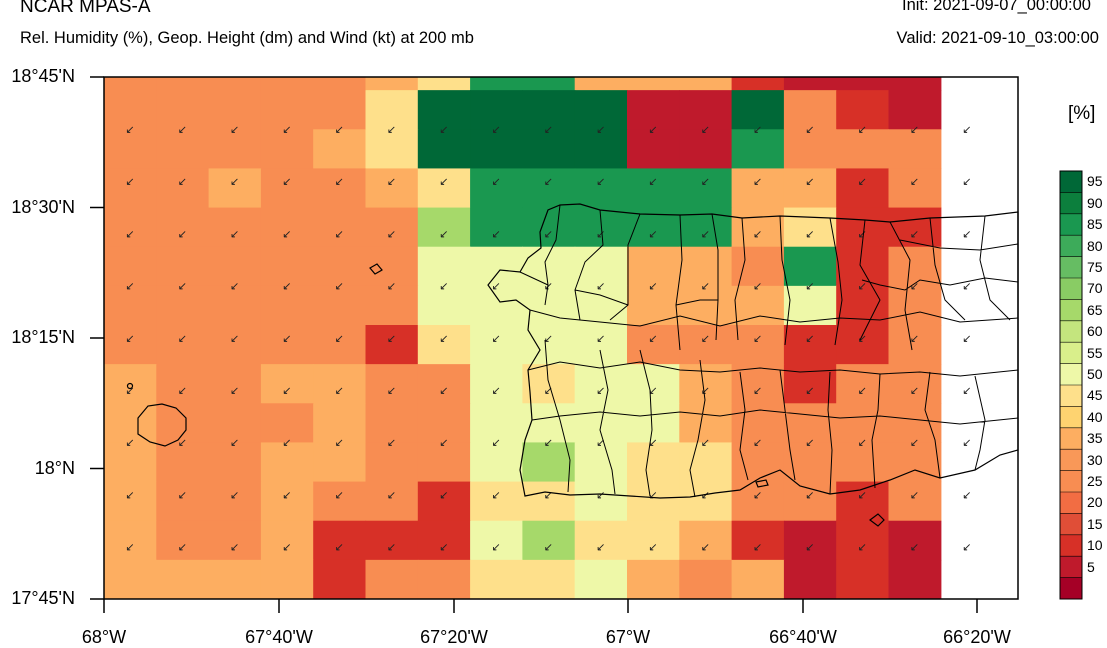  Describe the element at coordinates (1095, 523) in the screenshot. I see `colorbar-label: 15` at that location.